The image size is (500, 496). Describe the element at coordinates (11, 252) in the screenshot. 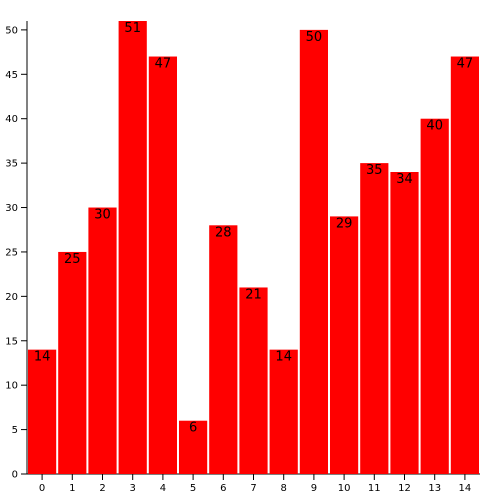

I see `y-tick-label: 25` at that location.